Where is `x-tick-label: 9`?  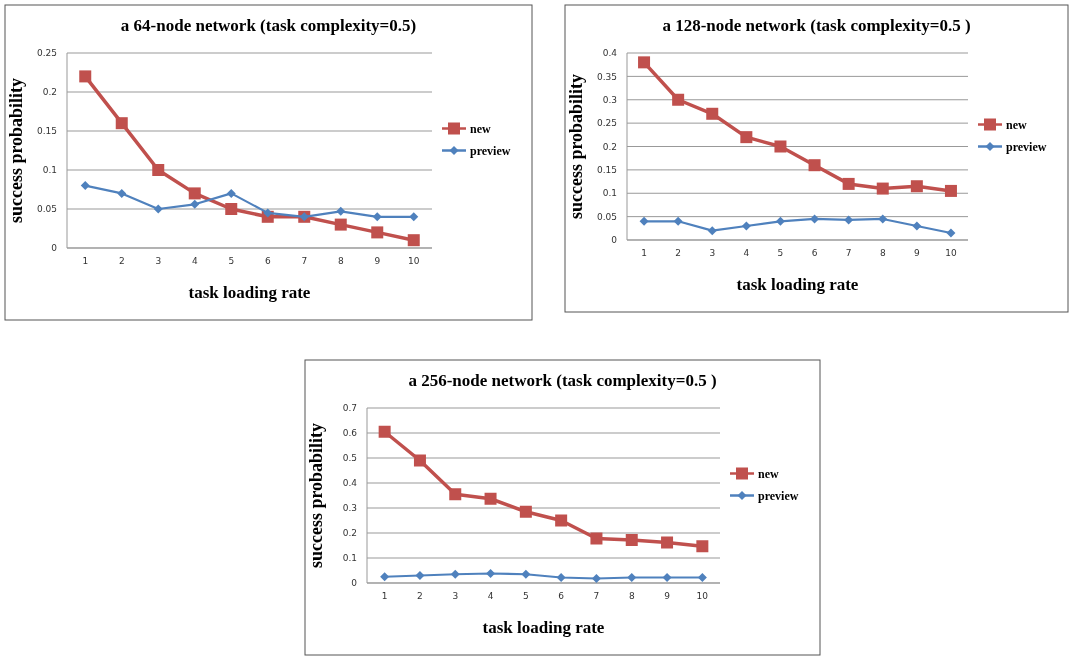
x-tick-label: 9 is located at coordinates (667, 596).